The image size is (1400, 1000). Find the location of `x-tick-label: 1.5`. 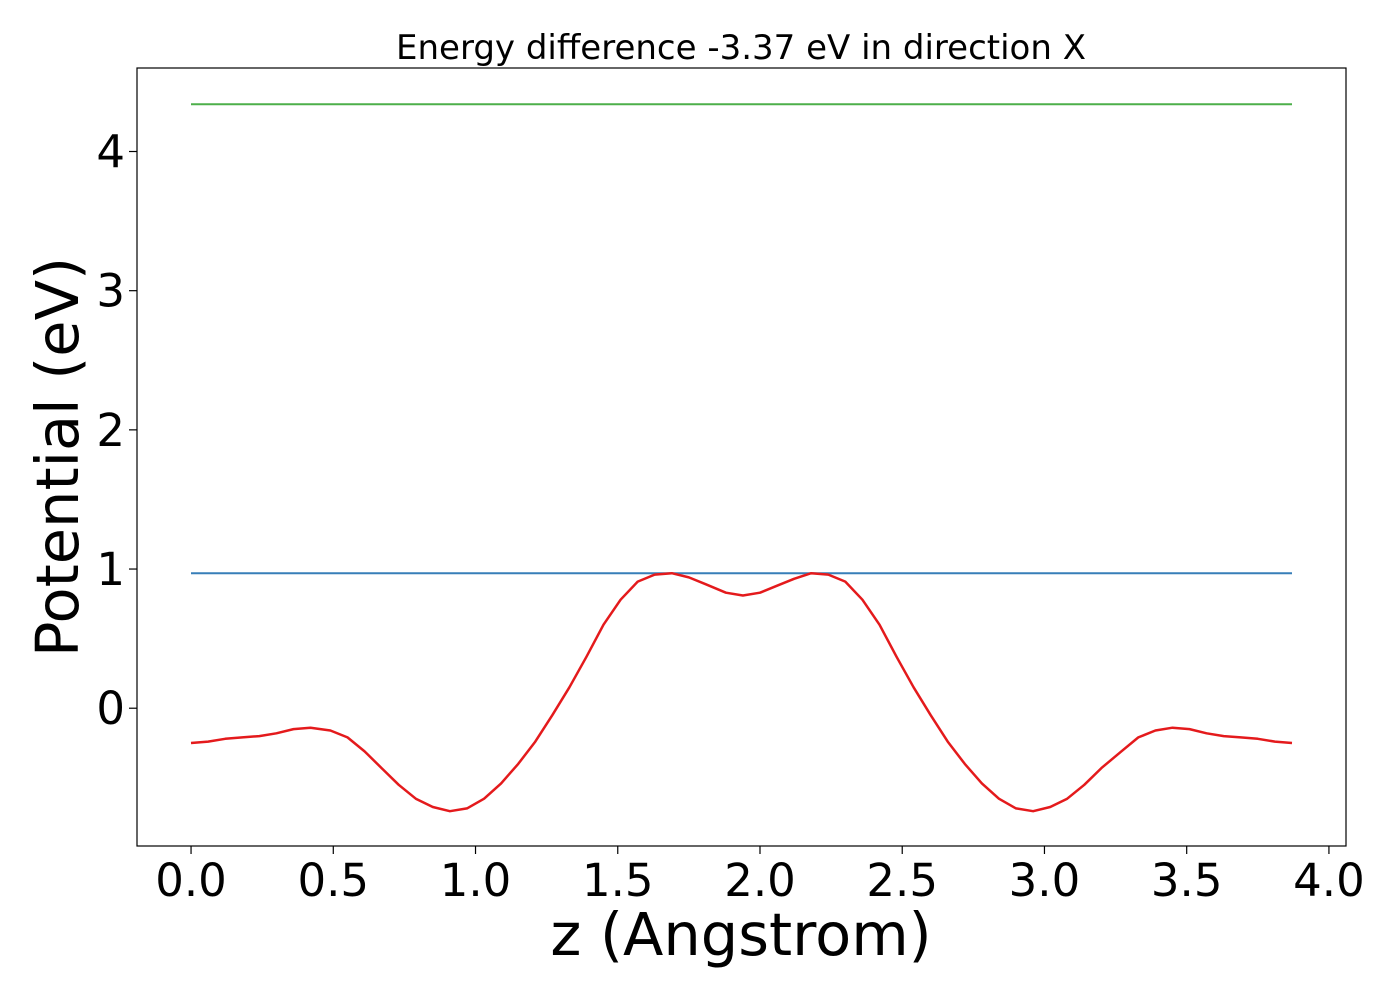

x-tick-label: 1.5 is located at coordinates (618, 880).